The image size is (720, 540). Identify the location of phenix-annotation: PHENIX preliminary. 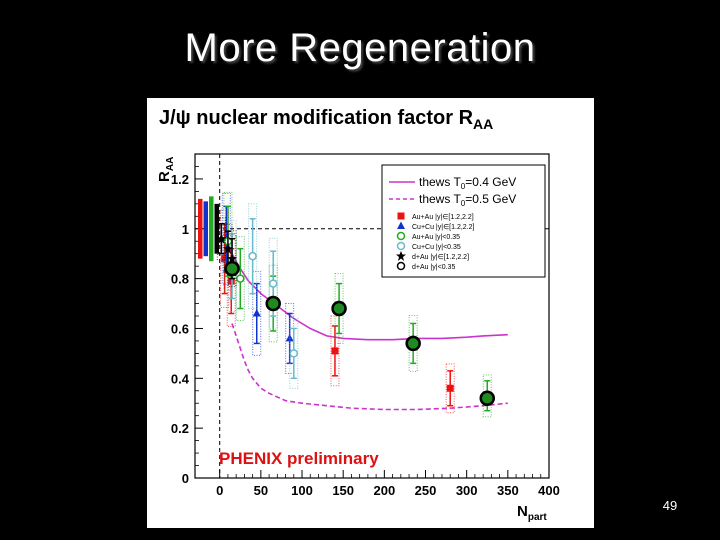
(299, 458).